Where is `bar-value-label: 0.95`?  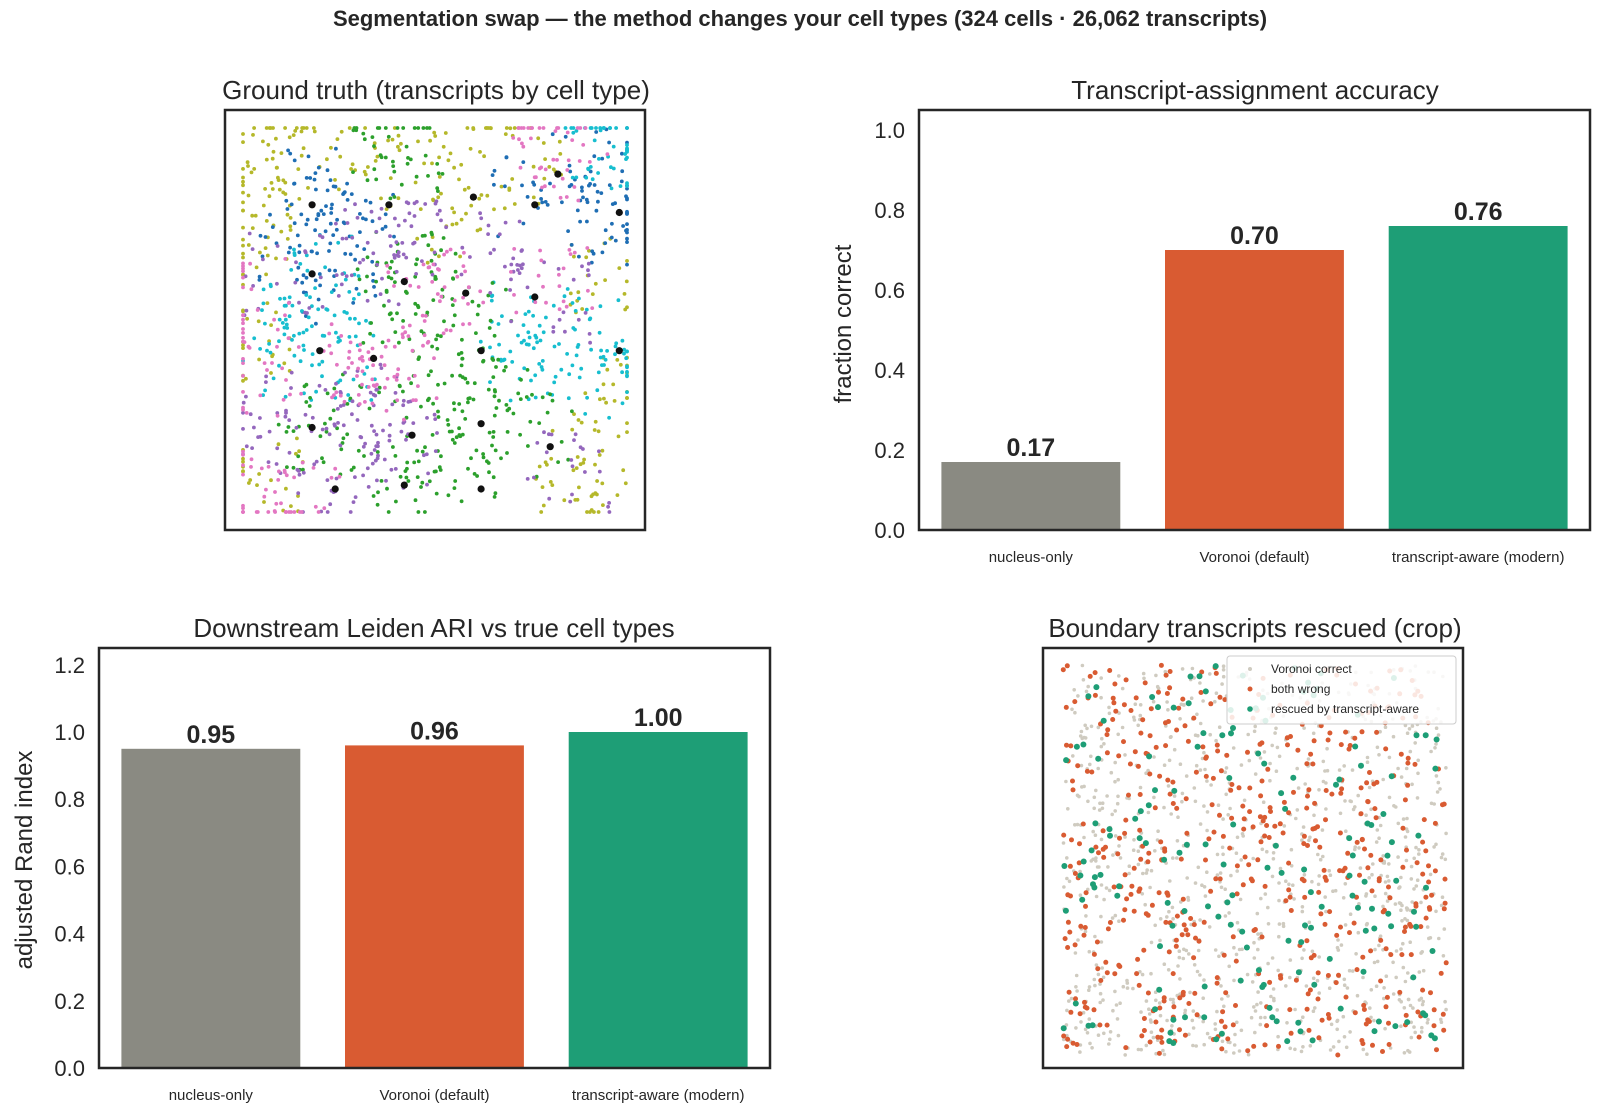 bar-value-label: 0.95 is located at coordinates (210, 735).